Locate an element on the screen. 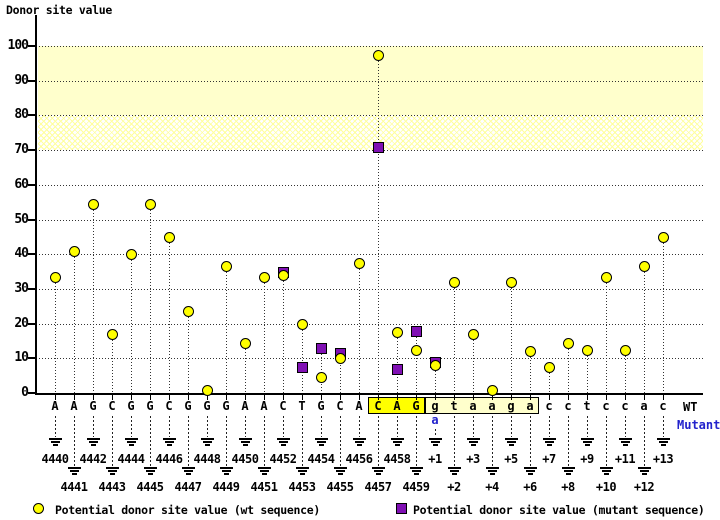  position-label: 4448 is located at coordinates (207, 459).